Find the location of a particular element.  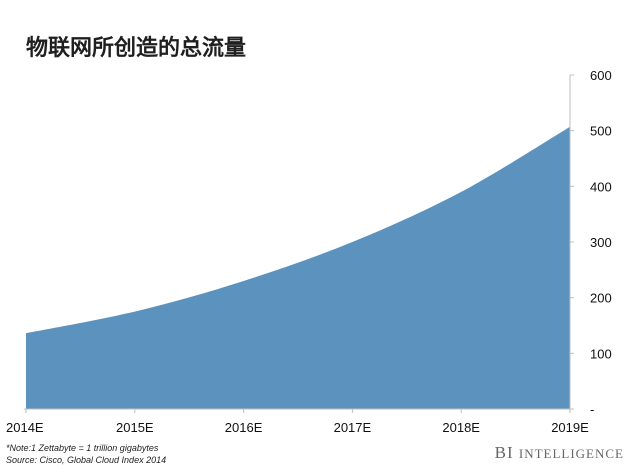

brand-intelligence: Intelligence is located at coordinates (571, 453).